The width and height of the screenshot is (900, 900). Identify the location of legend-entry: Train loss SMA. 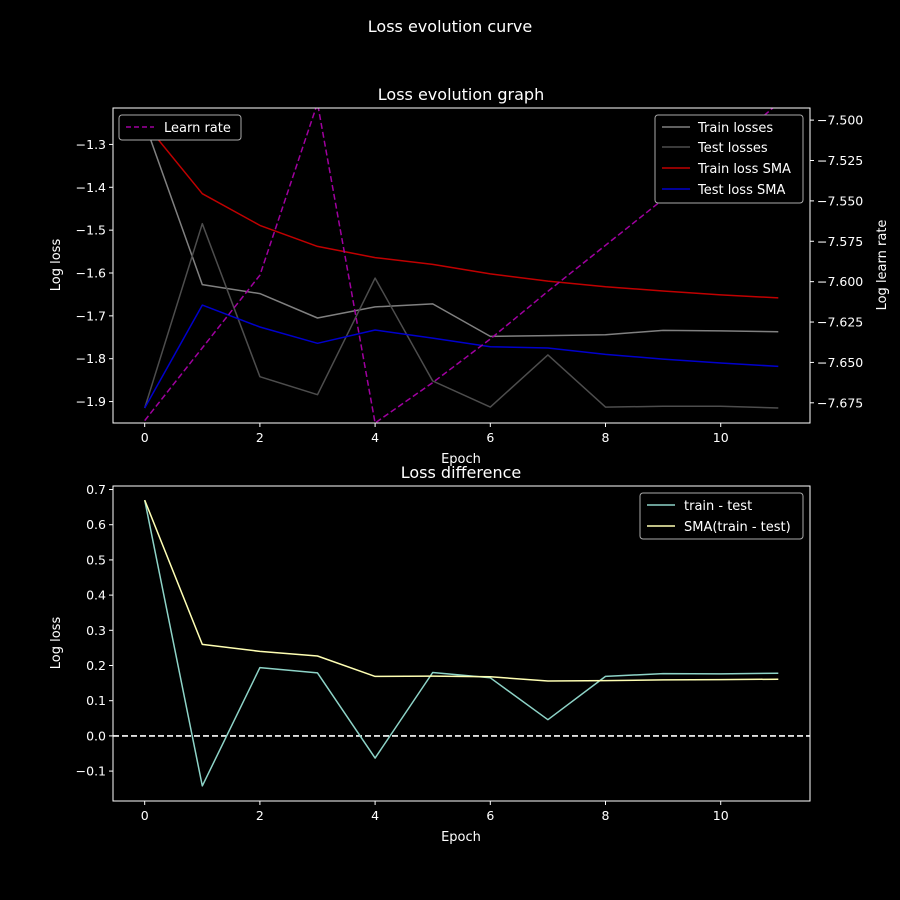
(744, 169).